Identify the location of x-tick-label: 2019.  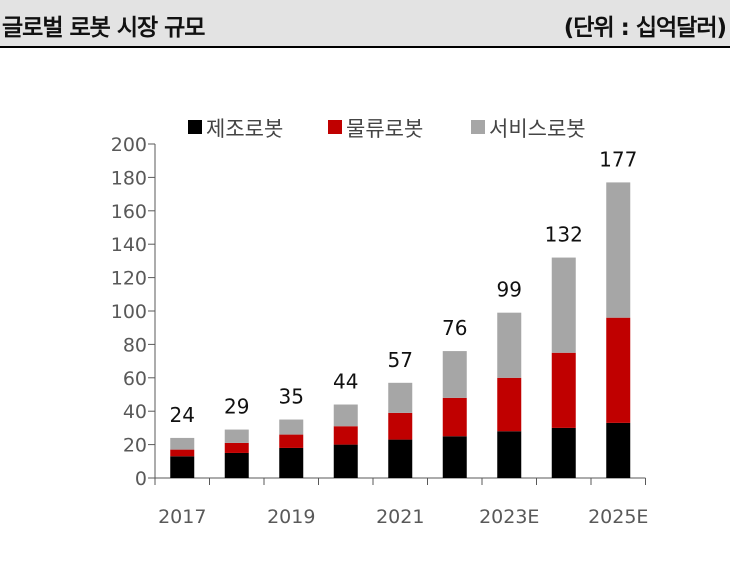
(291, 517).